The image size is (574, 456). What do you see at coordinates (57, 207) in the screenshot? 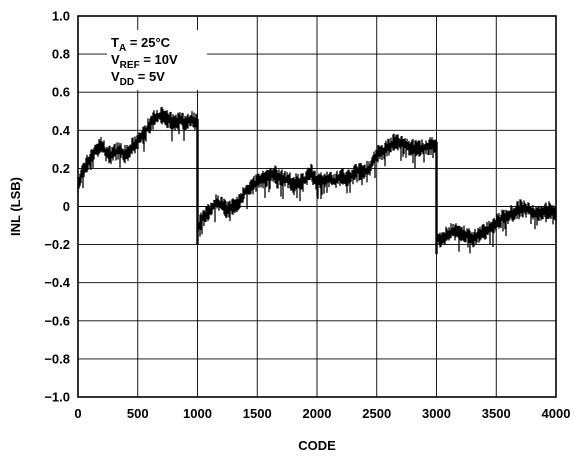
I see `y-tick-labels: −1.0 −0.8 −0.6 −0.4 −0.2 0 0.2 0.4 0.6 0.8 1.0` at bounding box center [57, 207].